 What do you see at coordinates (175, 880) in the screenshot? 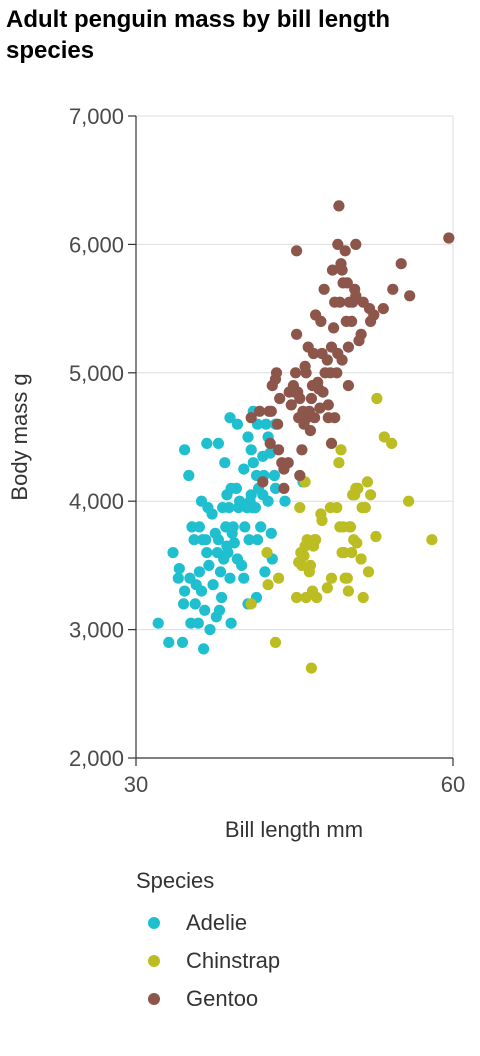
I see `legend-title: Species` at bounding box center [175, 880].